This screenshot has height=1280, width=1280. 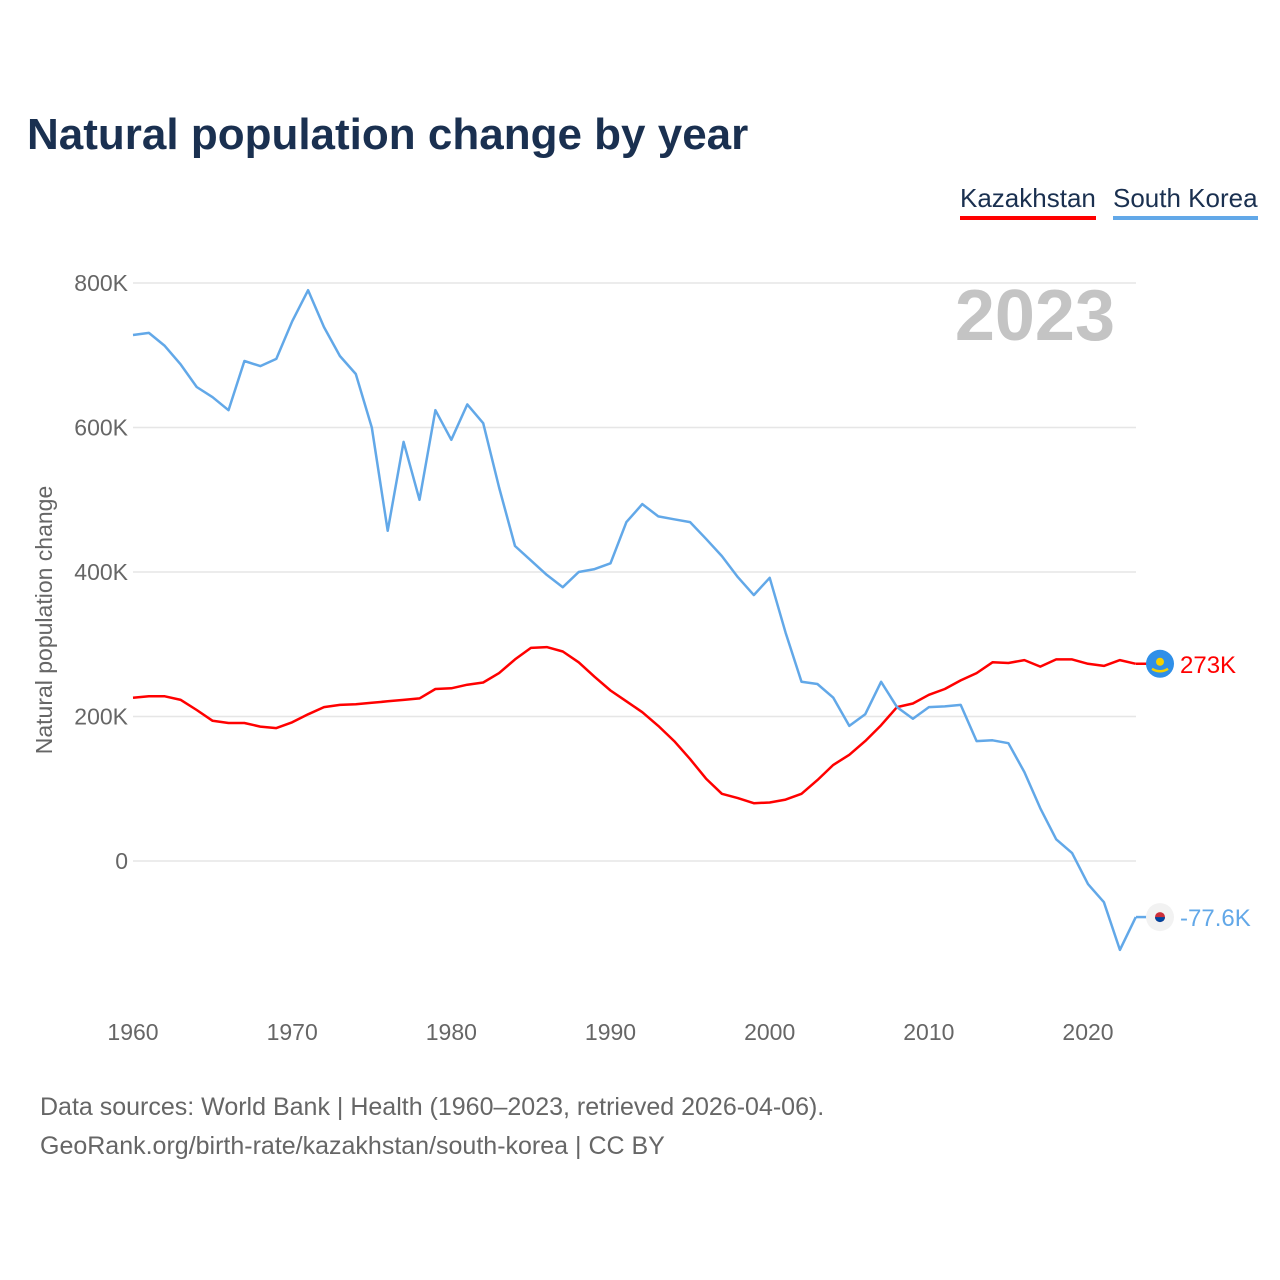 I want to click on legend-kazakhstan: Kazakhstan, so click(x=1028, y=201).